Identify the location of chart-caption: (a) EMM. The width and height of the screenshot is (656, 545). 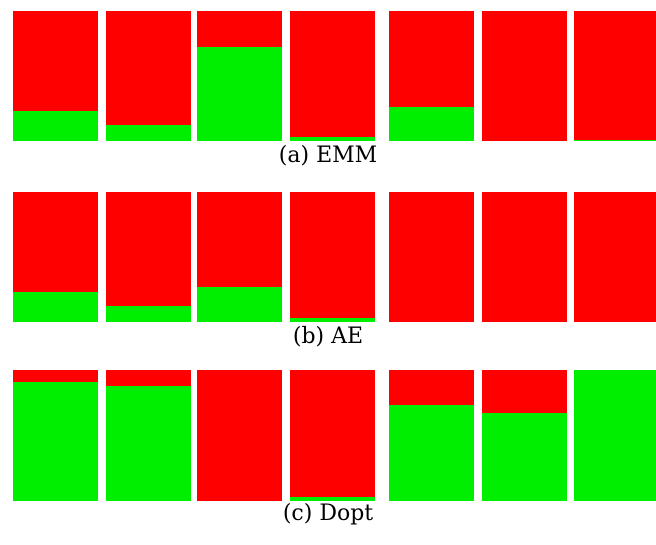
(328, 155).